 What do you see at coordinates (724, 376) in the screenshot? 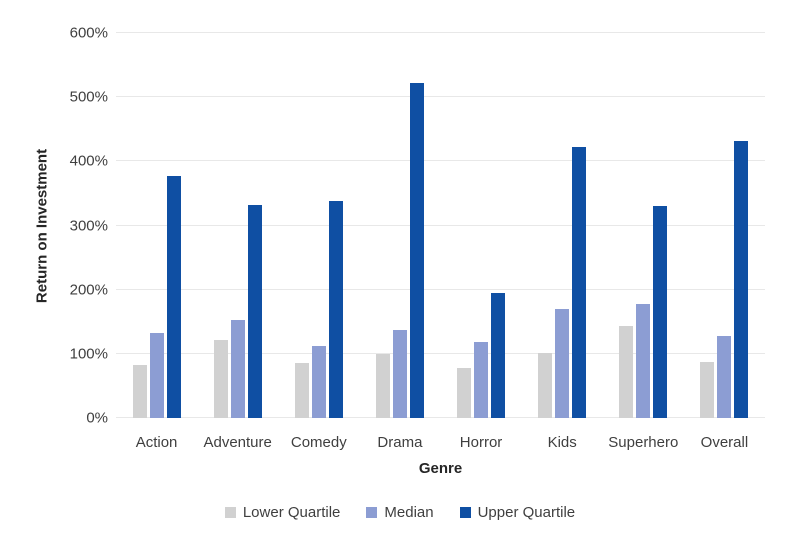
I see `bar-median-overall` at bounding box center [724, 376].